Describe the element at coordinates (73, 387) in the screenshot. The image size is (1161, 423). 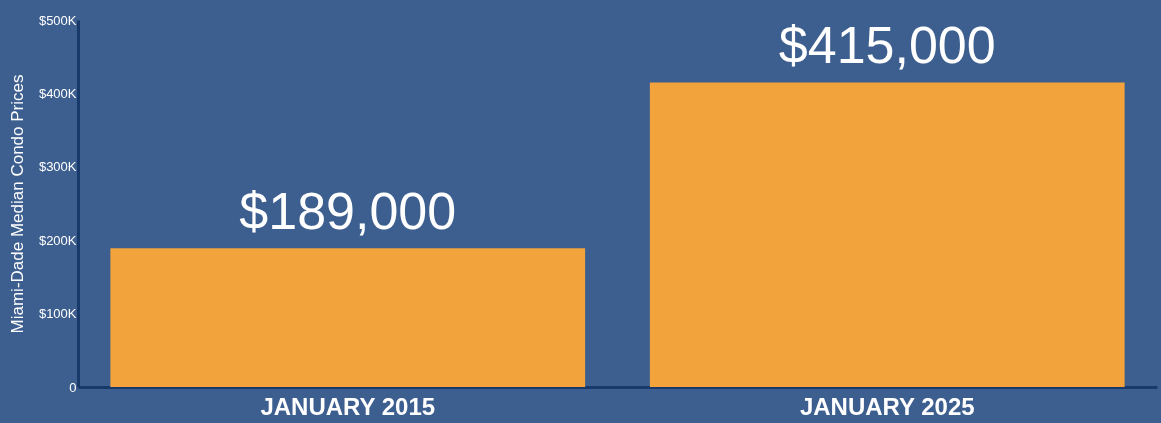
I see `y-tick-label: 0` at that location.